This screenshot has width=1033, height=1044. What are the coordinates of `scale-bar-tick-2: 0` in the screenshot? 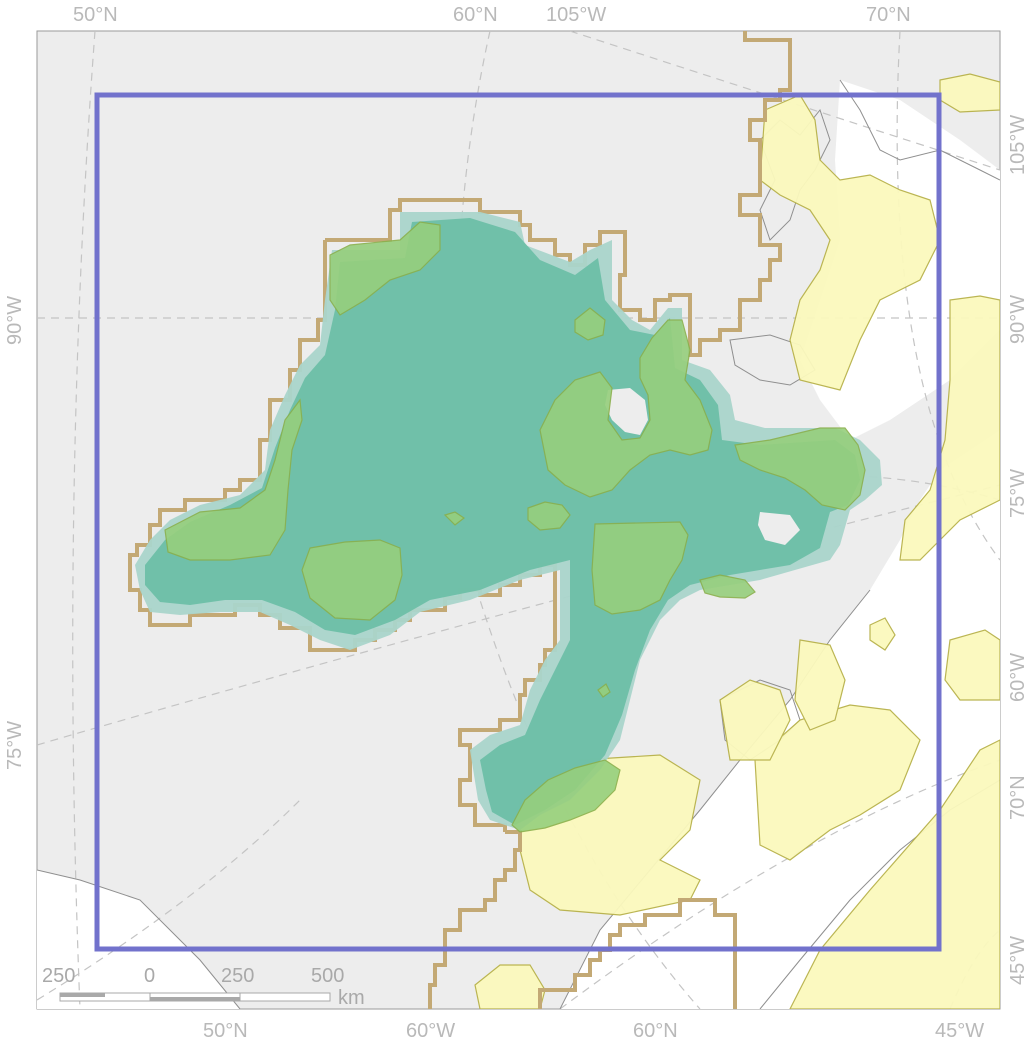 It's located at (150, 976).